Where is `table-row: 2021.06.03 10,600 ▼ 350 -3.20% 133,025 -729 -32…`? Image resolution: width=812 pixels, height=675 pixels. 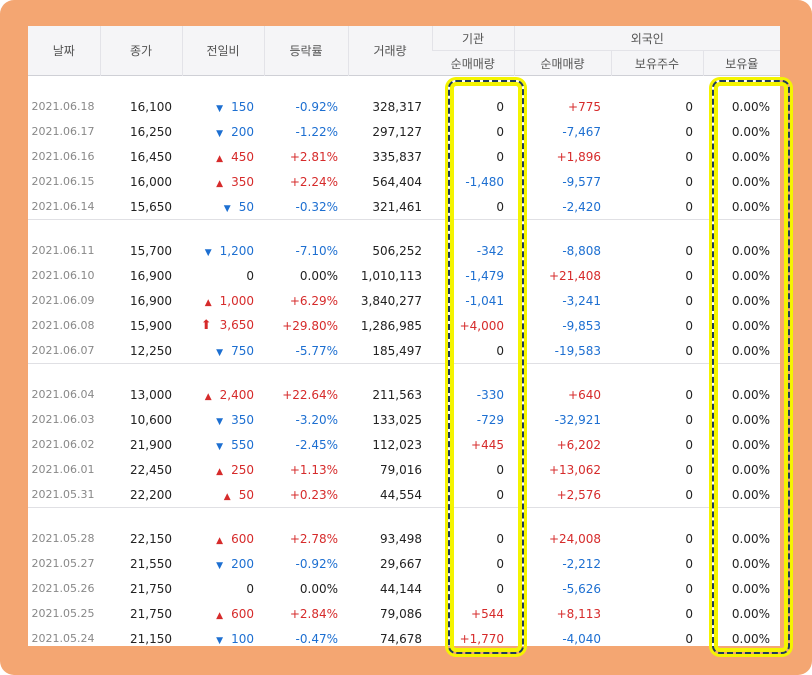 table-row: 2021.06.03 10,600 ▼ 350 -3.20% 133,025 -729 -32… is located at coordinates (404, 419).